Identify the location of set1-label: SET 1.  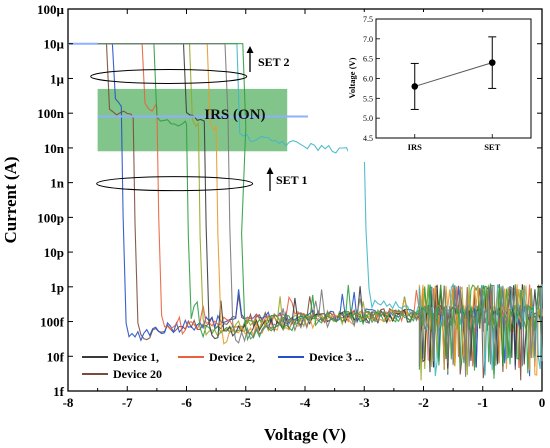
(291, 180).